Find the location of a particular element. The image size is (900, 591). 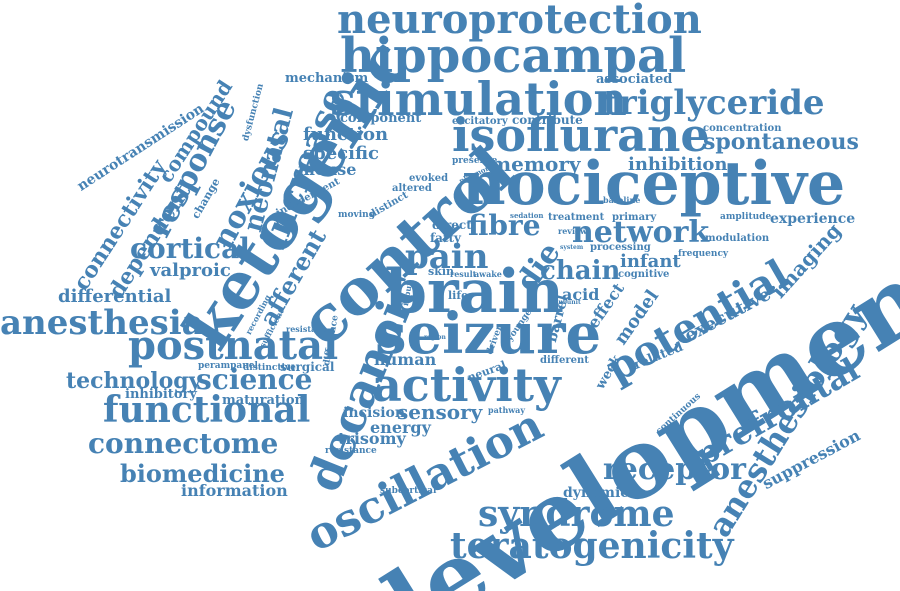

word-biomedicine: biomedicine is located at coordinates (202, 473).